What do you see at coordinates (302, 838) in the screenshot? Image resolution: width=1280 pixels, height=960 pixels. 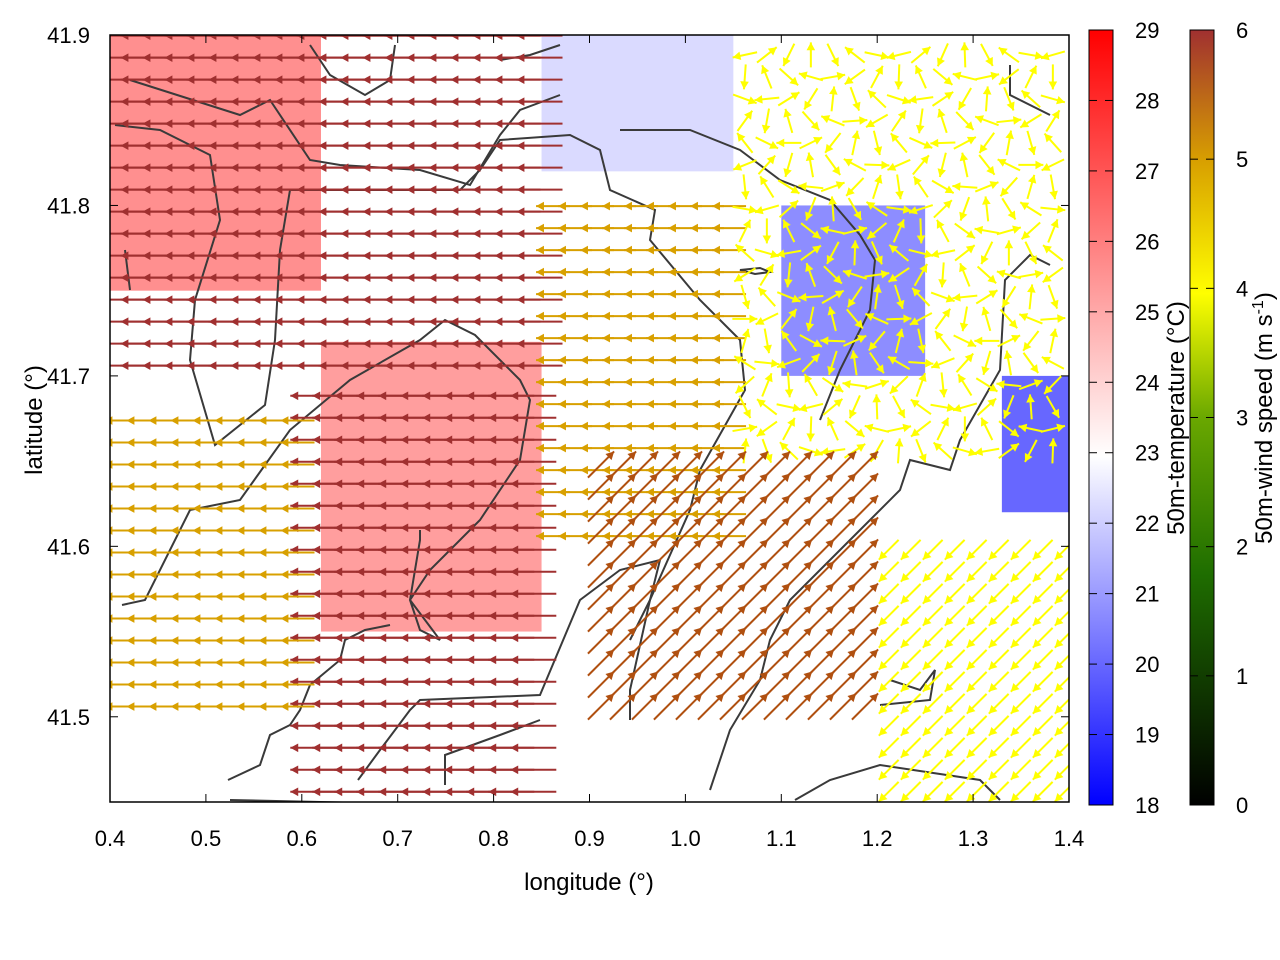 I see `x-tick-label: 0.6` at bounding box center [302, 838].